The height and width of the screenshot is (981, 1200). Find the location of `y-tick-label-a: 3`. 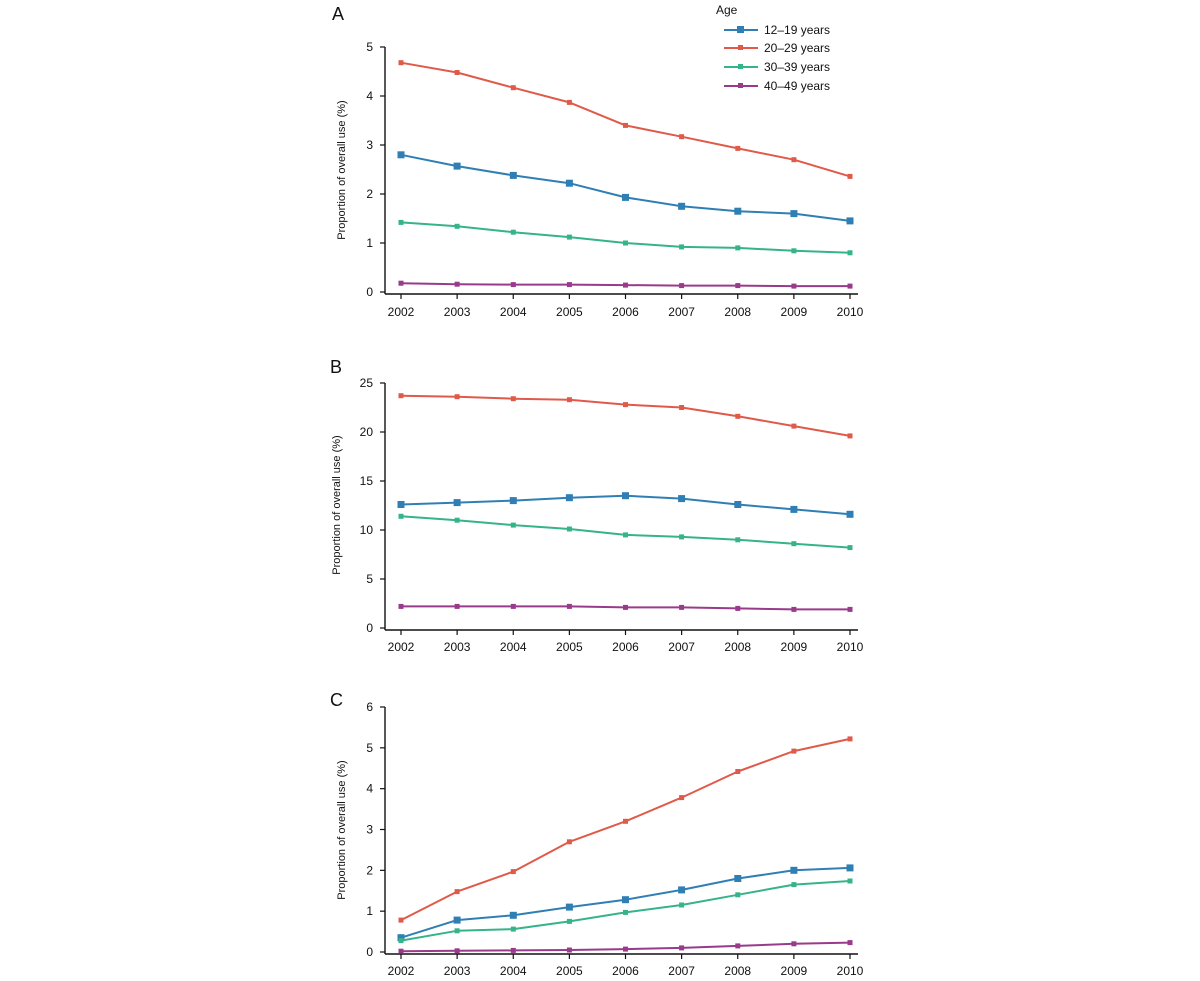

y-tick-label-a: 3 is located at coordinates (369, 145).